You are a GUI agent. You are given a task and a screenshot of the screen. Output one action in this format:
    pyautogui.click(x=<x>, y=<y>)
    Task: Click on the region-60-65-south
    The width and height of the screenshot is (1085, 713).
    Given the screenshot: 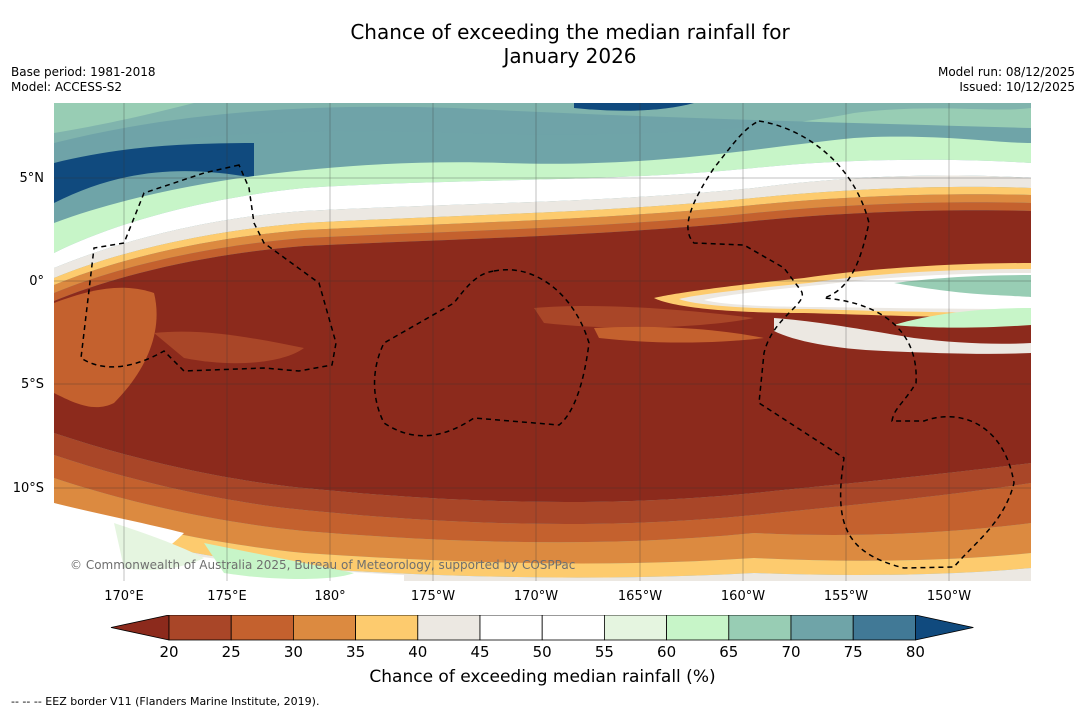 What is the action you would take?
    pyautogui.click(x=279, y=561)
    